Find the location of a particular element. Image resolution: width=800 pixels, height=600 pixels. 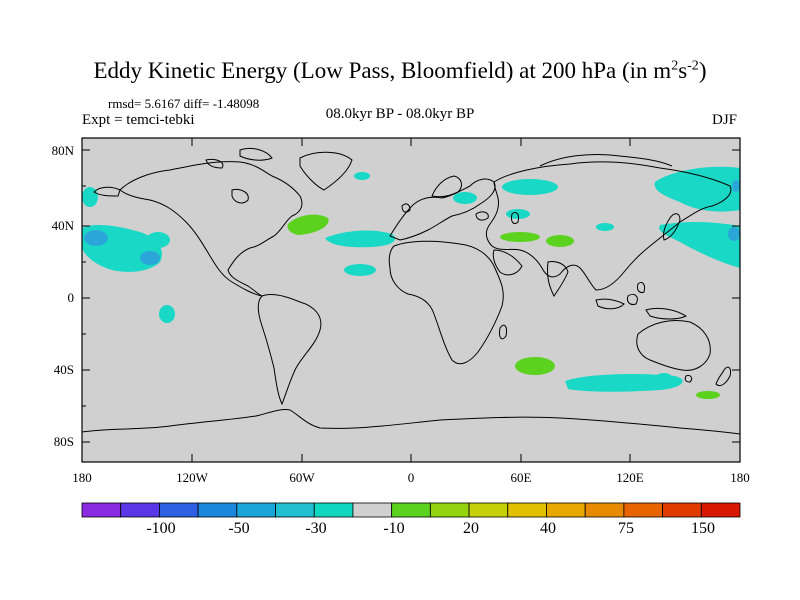

colorbar-label: 75 is located at coordinates (626, 528).